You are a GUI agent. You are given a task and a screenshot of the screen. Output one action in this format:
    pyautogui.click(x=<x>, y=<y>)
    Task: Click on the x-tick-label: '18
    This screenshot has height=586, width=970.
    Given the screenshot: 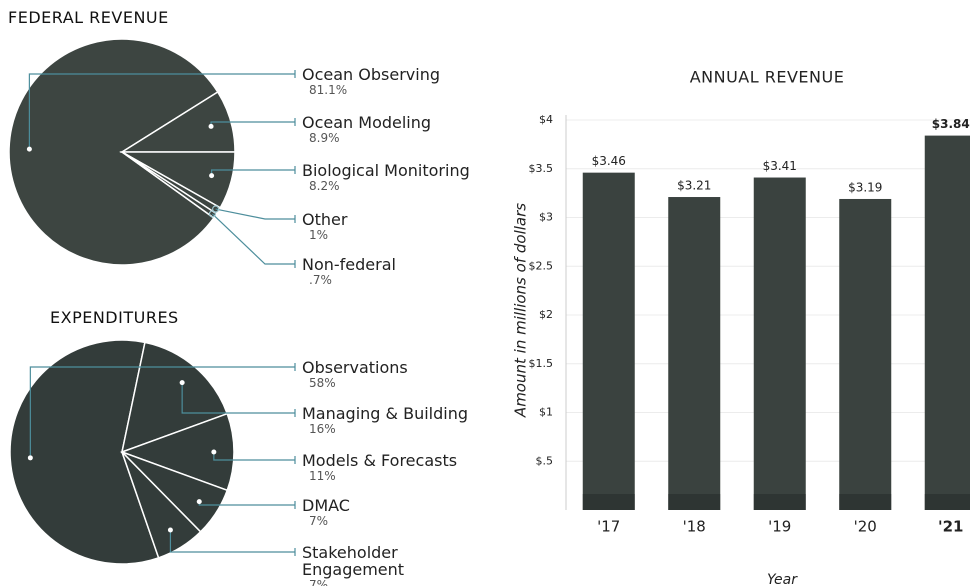 What is the action you would take?
    pyautogui.click(x=694, y=527)
    